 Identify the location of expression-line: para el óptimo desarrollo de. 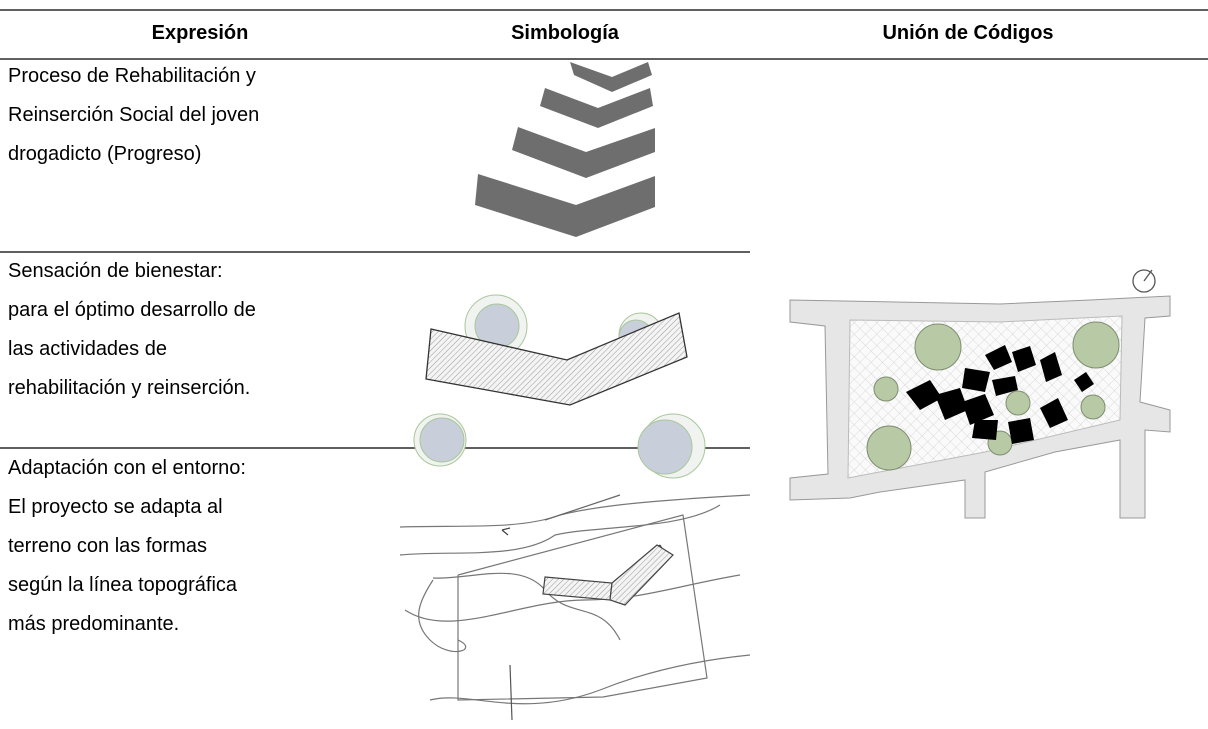
(132, 310).